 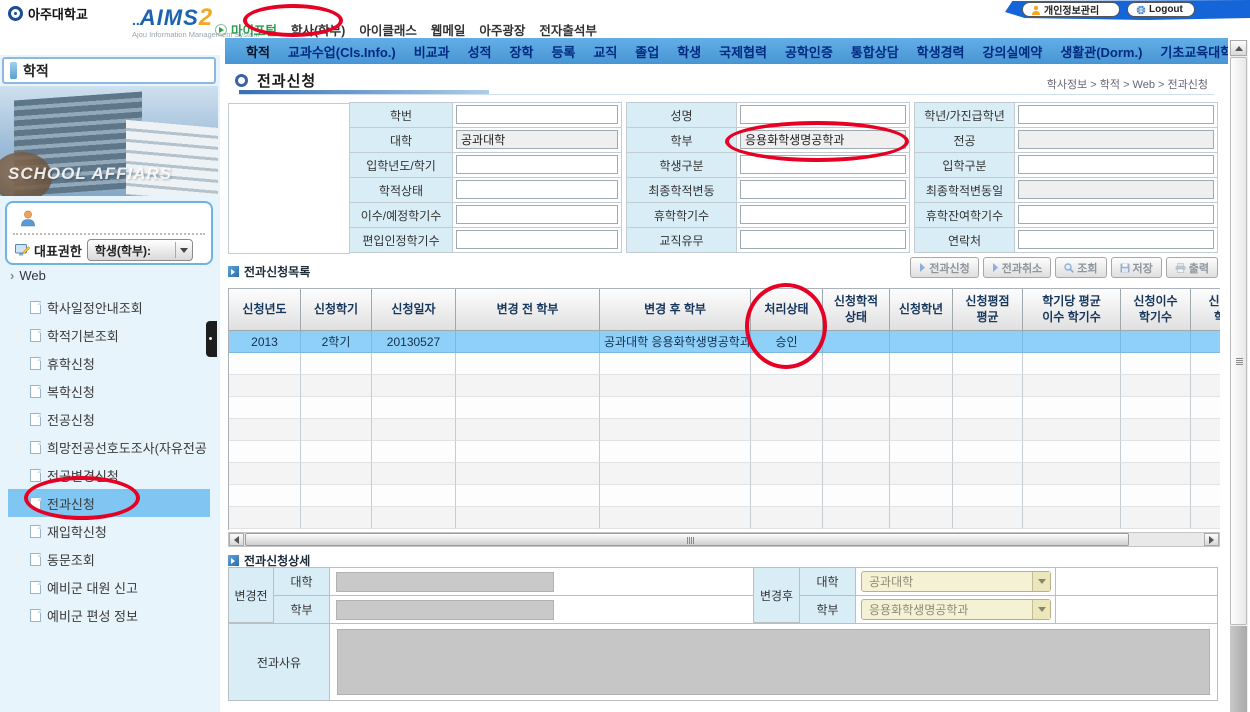 I want to click on scroll-right-button, so click(x=1211, y=539).